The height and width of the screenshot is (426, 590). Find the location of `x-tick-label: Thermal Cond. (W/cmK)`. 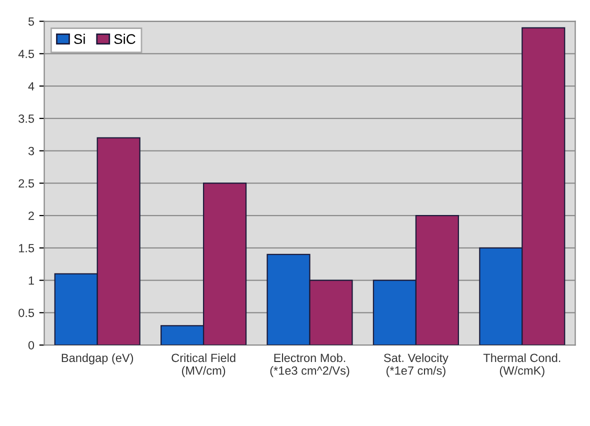

x-tick-label: Thermal Cond. (W/cmK) is located at coordinates (521, 365).